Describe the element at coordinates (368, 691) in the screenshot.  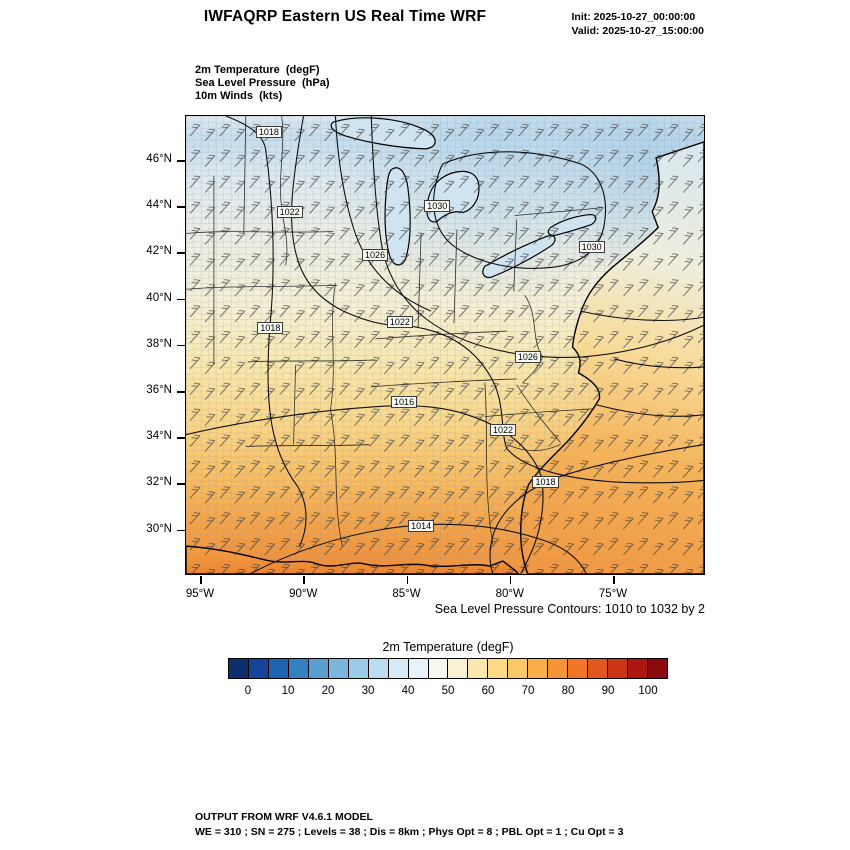
I see `colorbar-tick-label: 30` at that location.